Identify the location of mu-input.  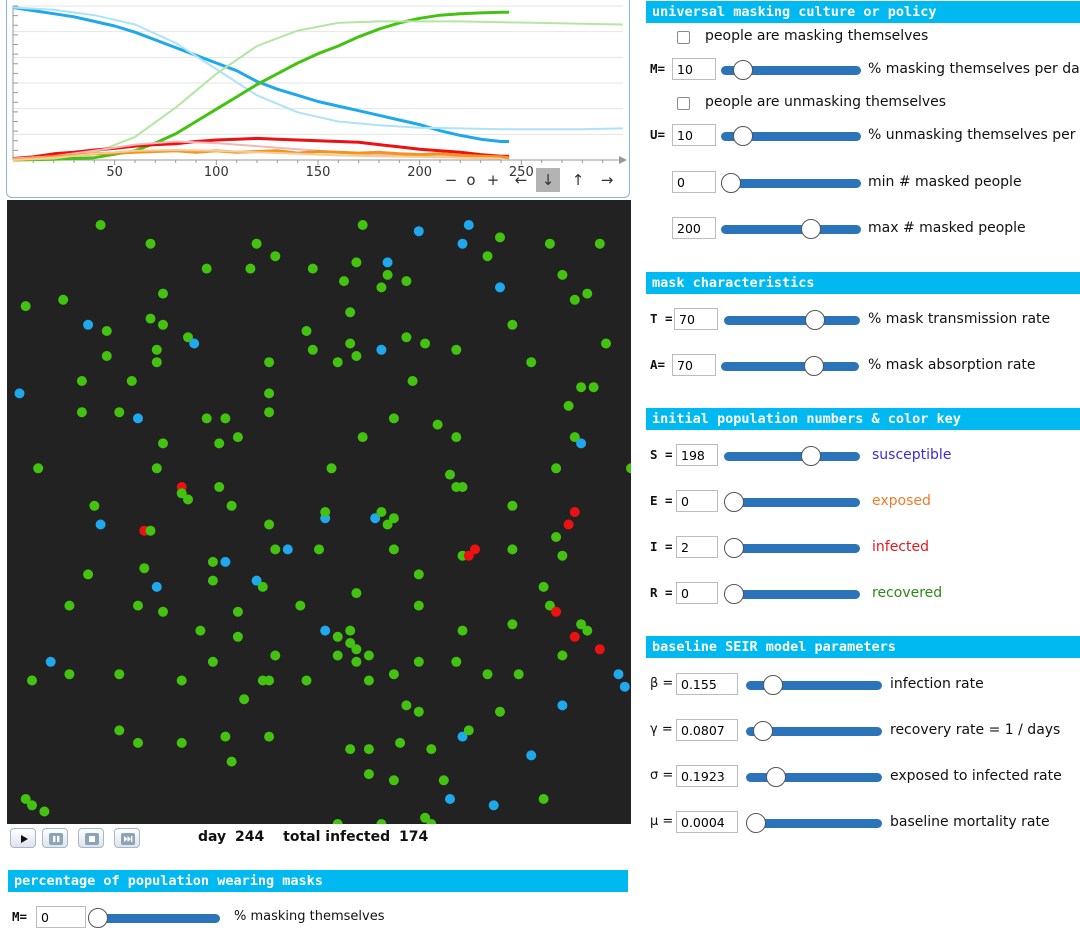
(707, 822).